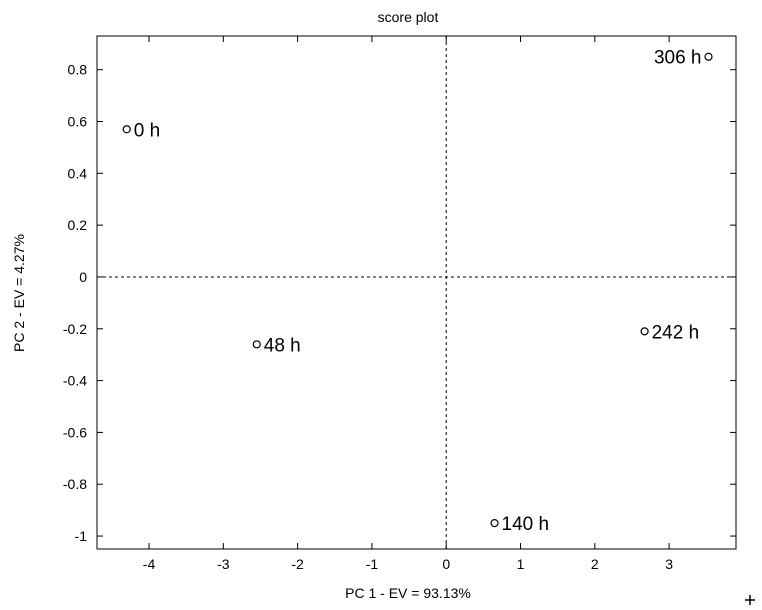  I want to click on x-tick-label: 3, so click(669, 564).